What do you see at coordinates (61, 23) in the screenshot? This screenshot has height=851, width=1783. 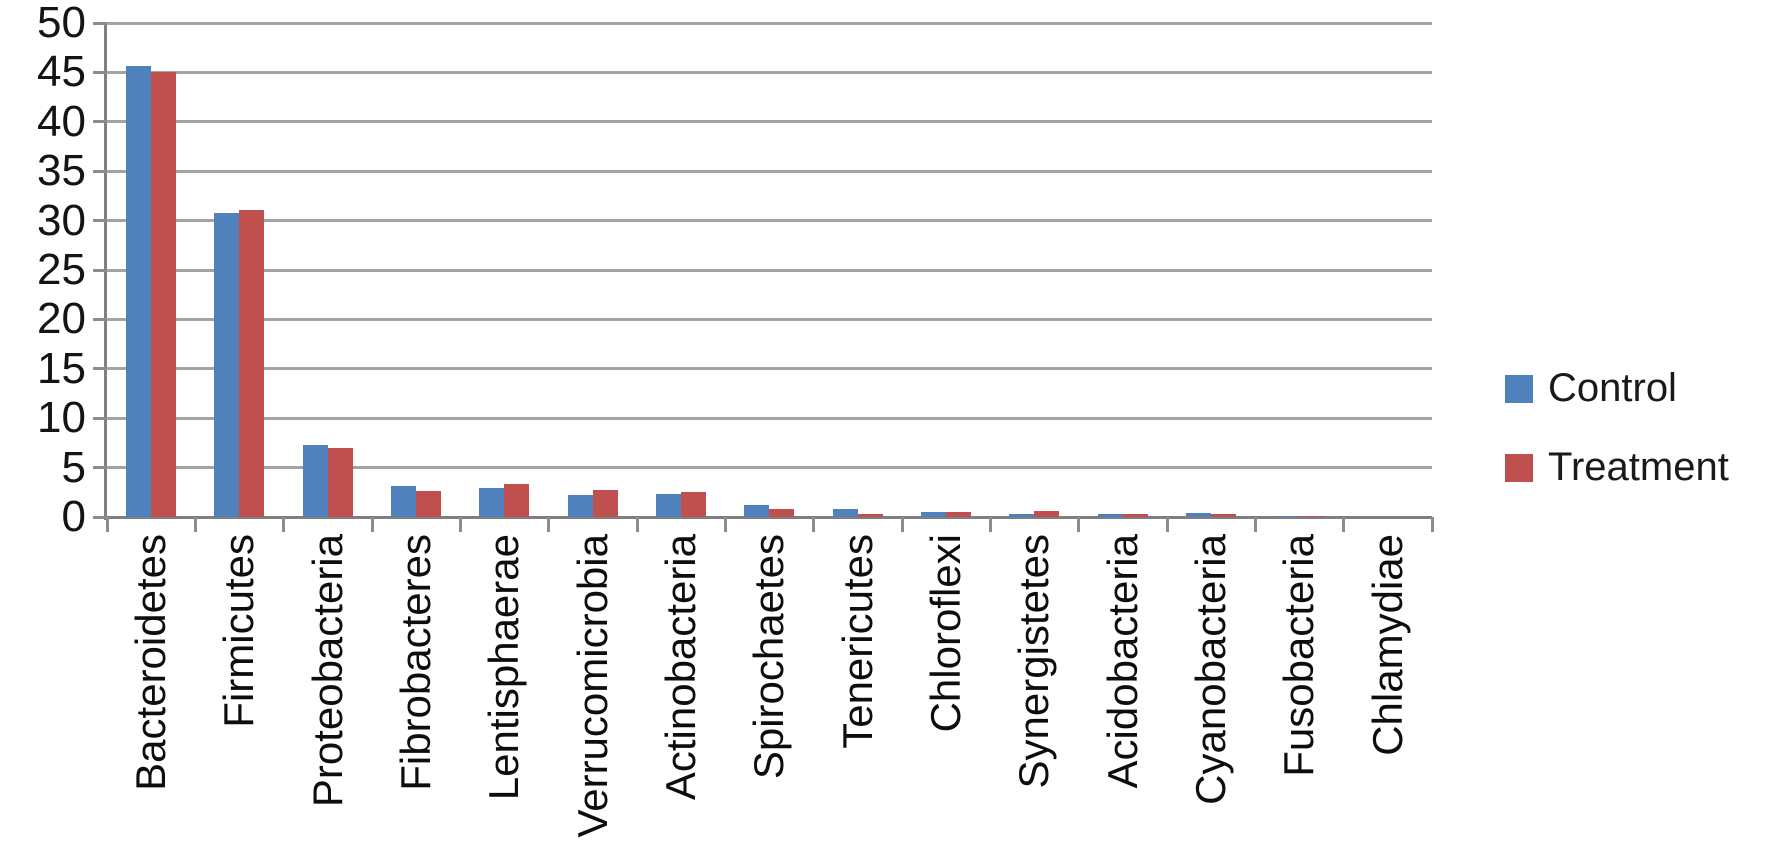 I see `y-tick-label: 50` at bounding box center [61, 23].